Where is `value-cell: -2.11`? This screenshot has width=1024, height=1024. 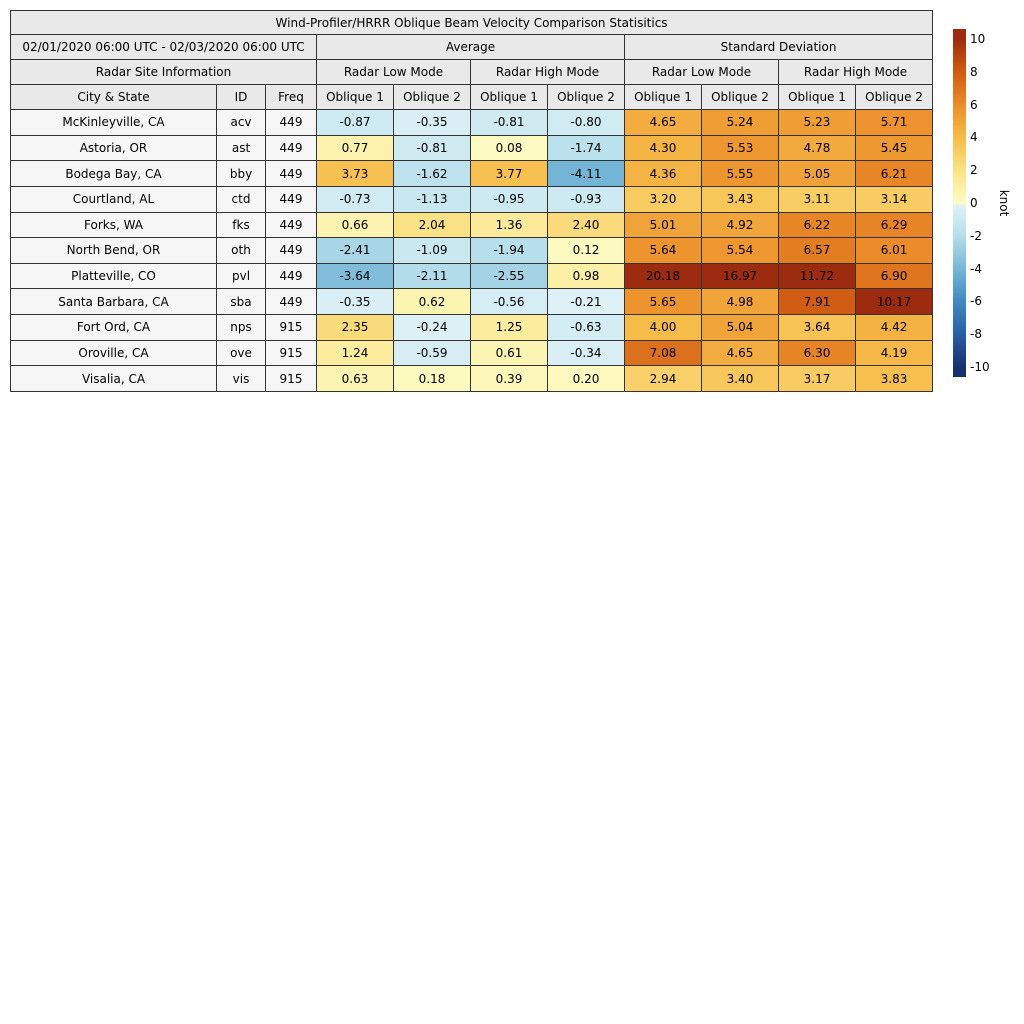
value-cell: -2.11 is located at coordinates (432, 276).